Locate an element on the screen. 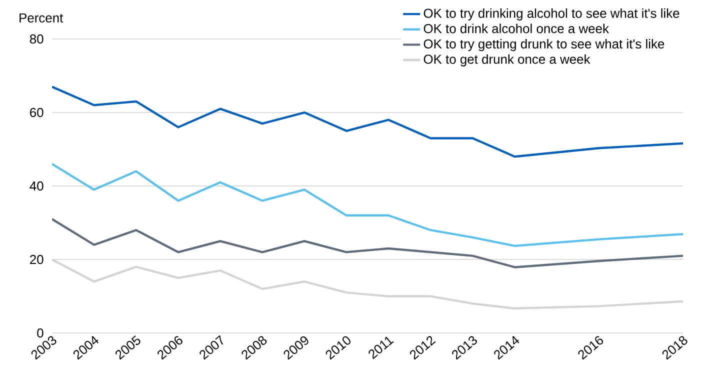  y-tick-label: 20 is located at coordinates (37, 259).